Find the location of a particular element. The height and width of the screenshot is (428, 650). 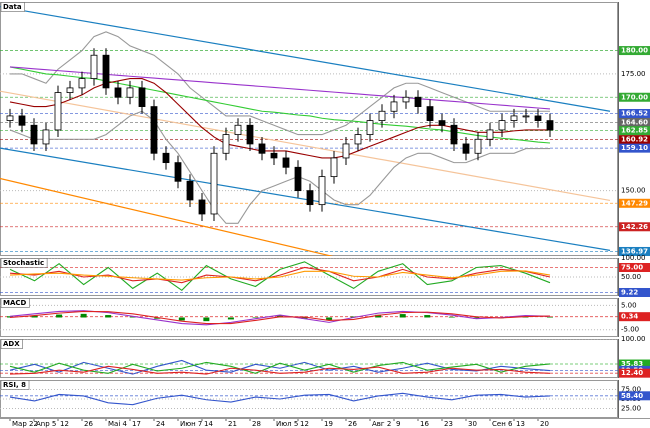

y-tick-label: 25.00 is located at coordinates (631, 409).